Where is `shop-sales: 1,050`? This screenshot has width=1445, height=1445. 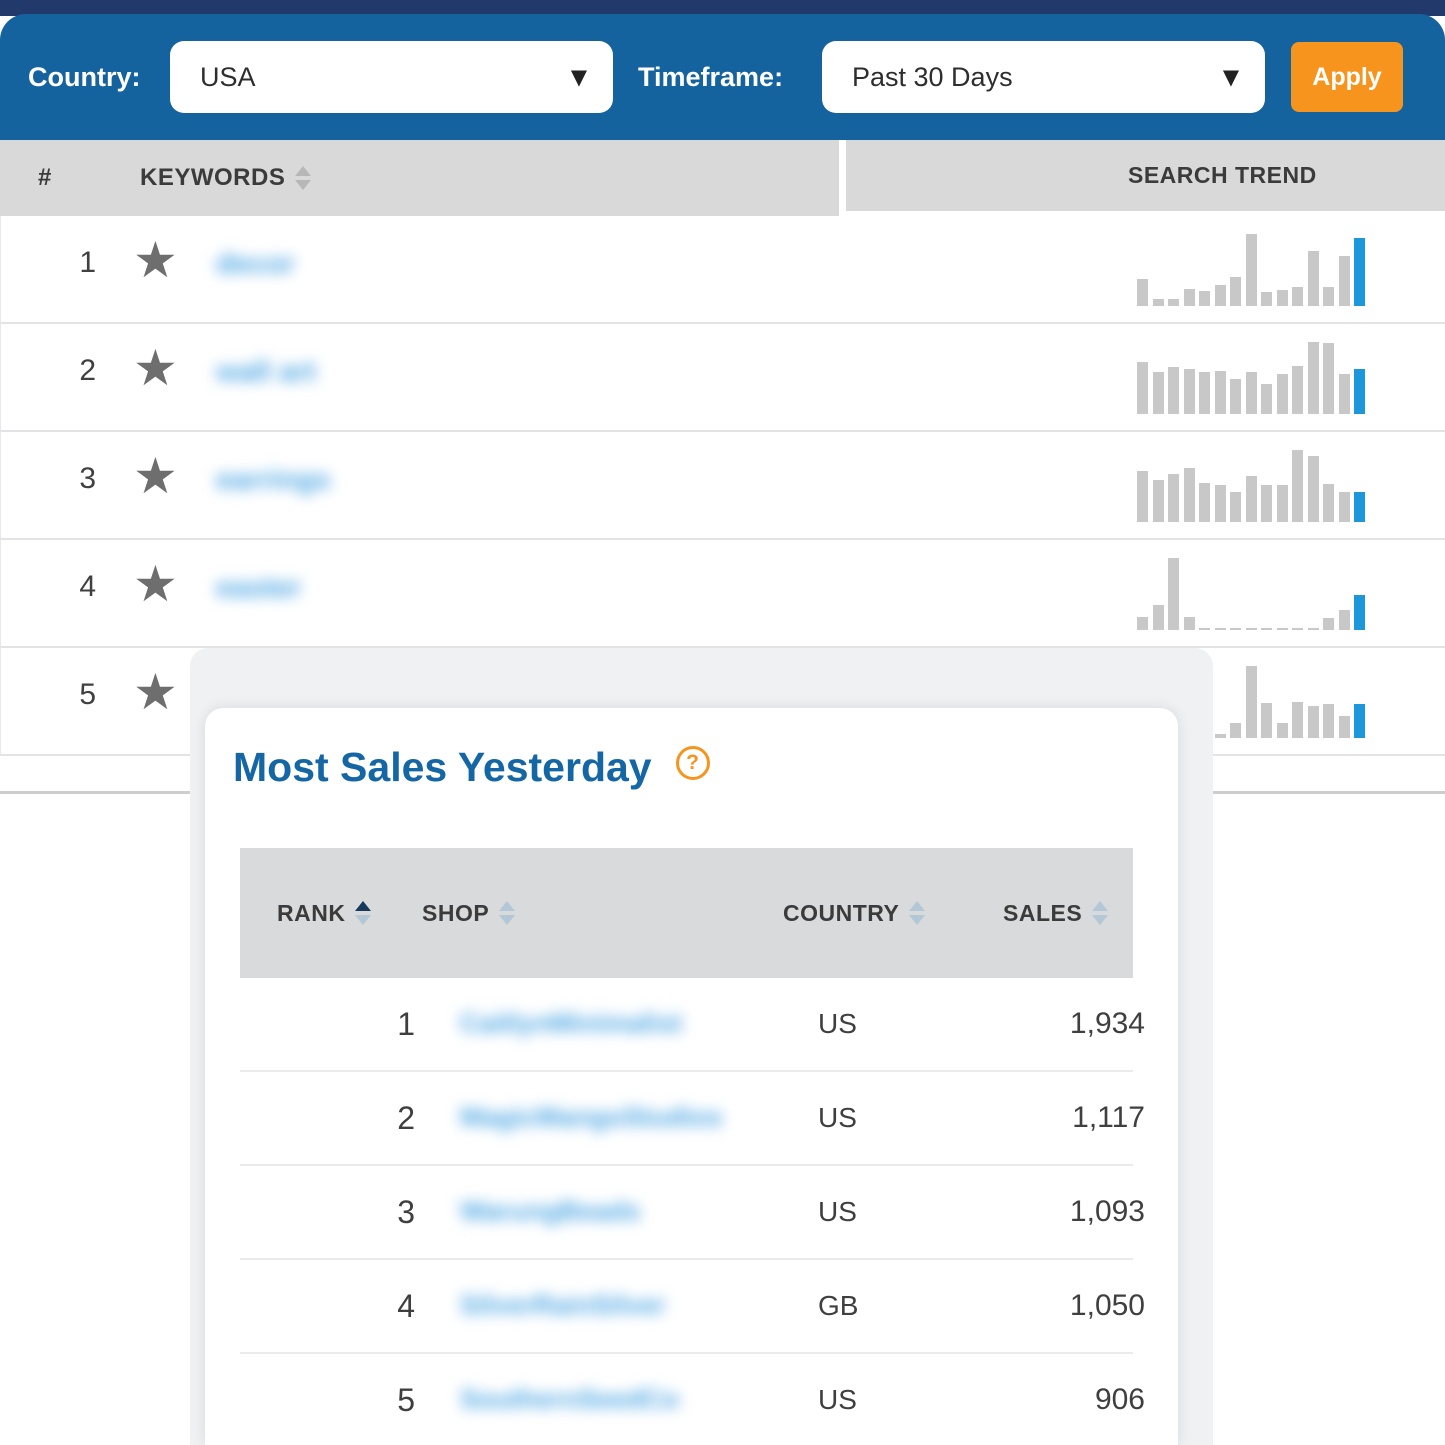 shop-sales: 1,050 is located at coordinates (1107, 1305).